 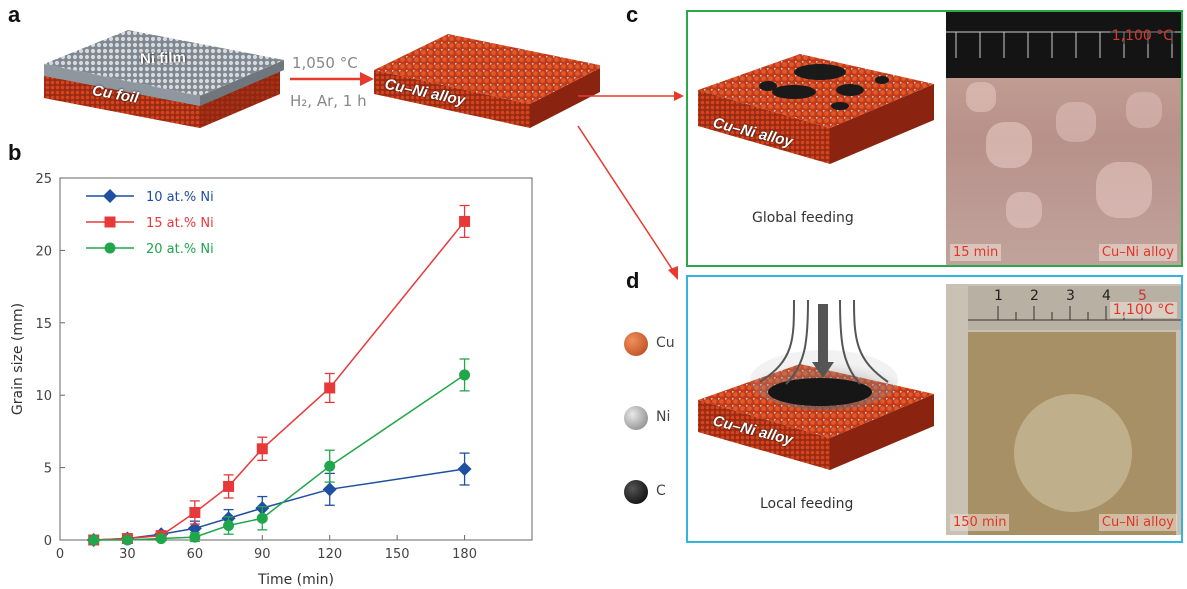 I want to click on panel-a-to-c-d-arrows, so click(x=630, y=185).